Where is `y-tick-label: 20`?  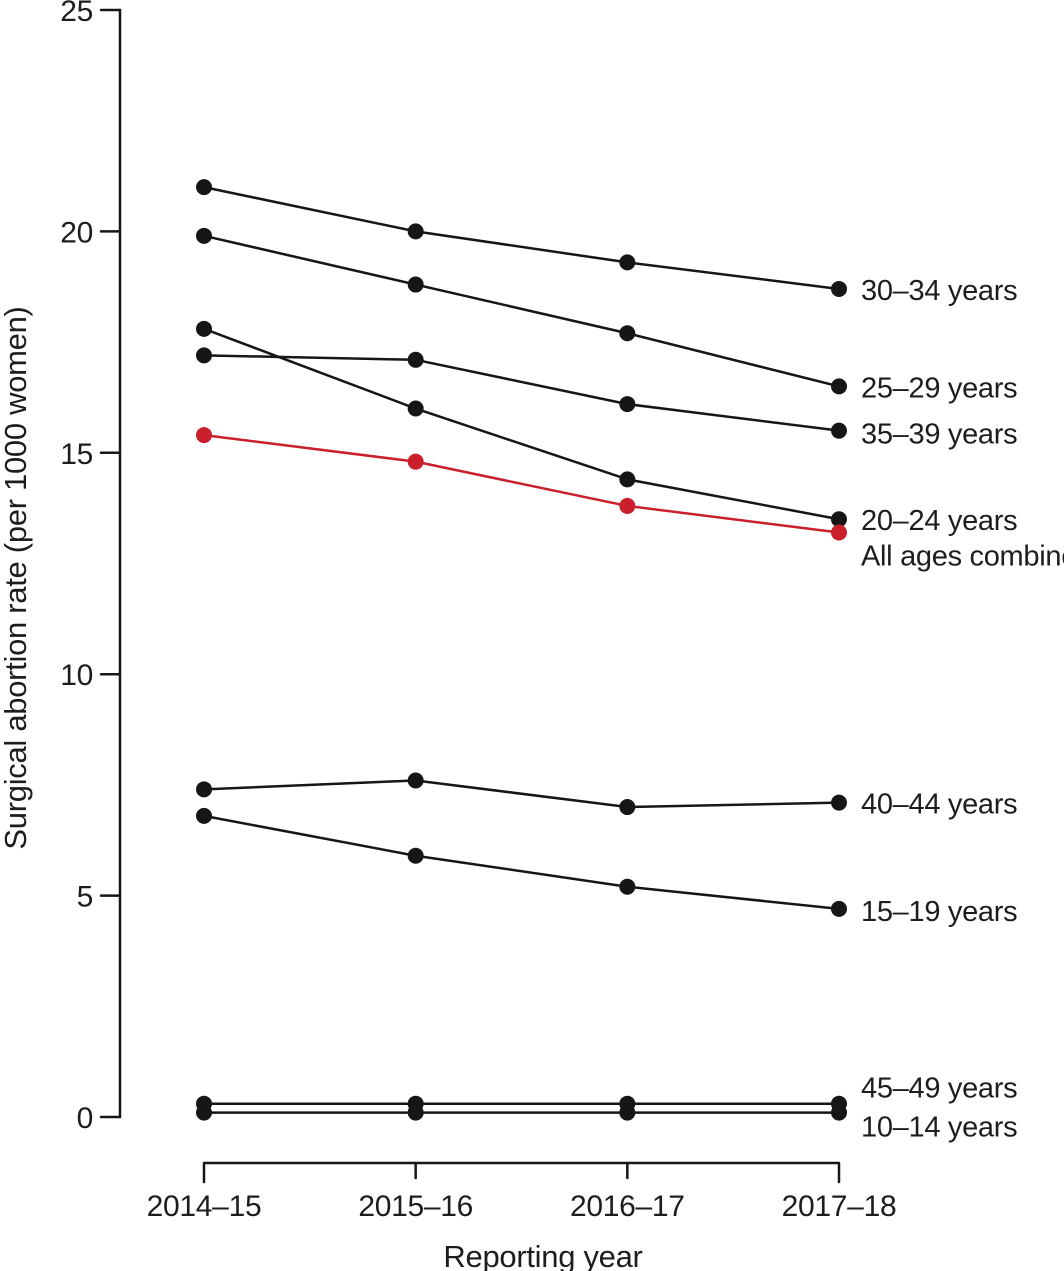
y-tick-label: 20 is located at coordinates (76, 232).